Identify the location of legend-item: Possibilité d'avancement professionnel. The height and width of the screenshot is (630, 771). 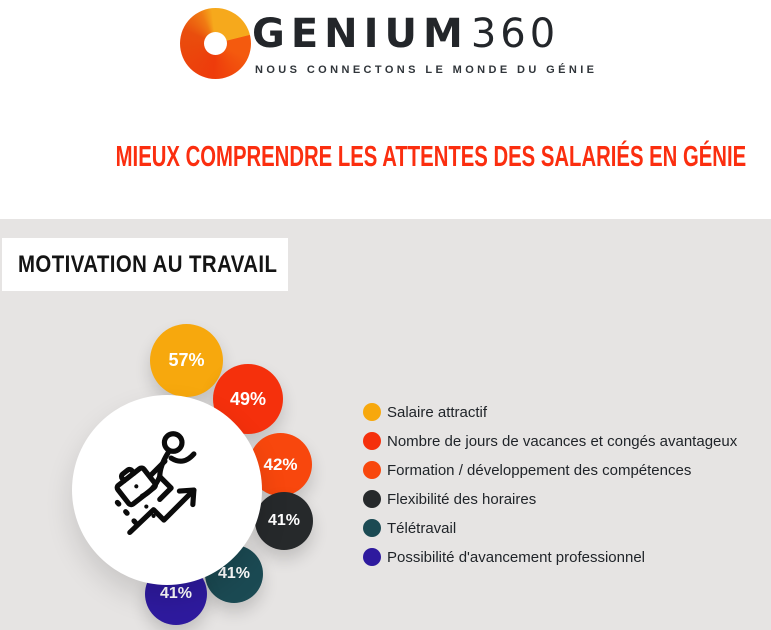
(550, 557).